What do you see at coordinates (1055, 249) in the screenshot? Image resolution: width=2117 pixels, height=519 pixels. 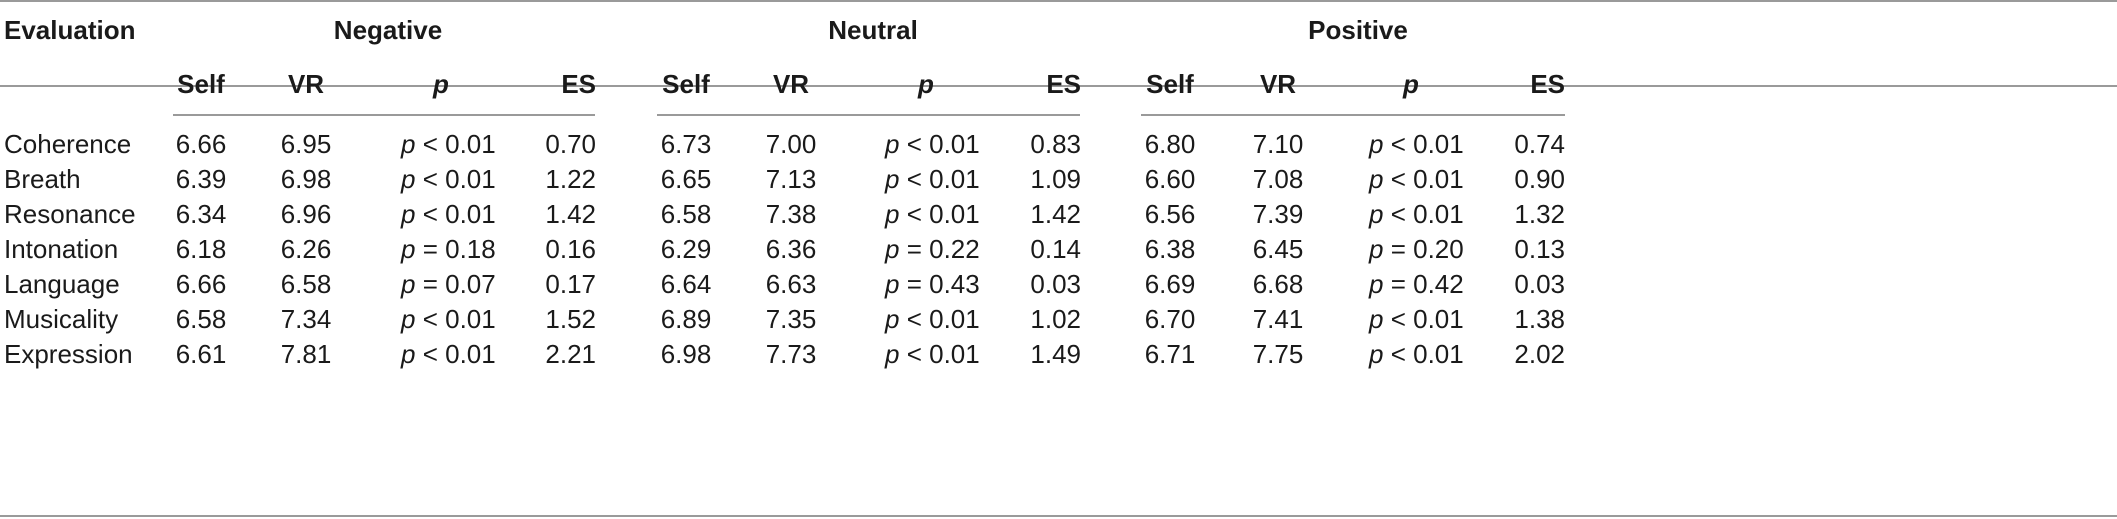 I see `cell-es: 0.14` at bounding box center [1055, 249].